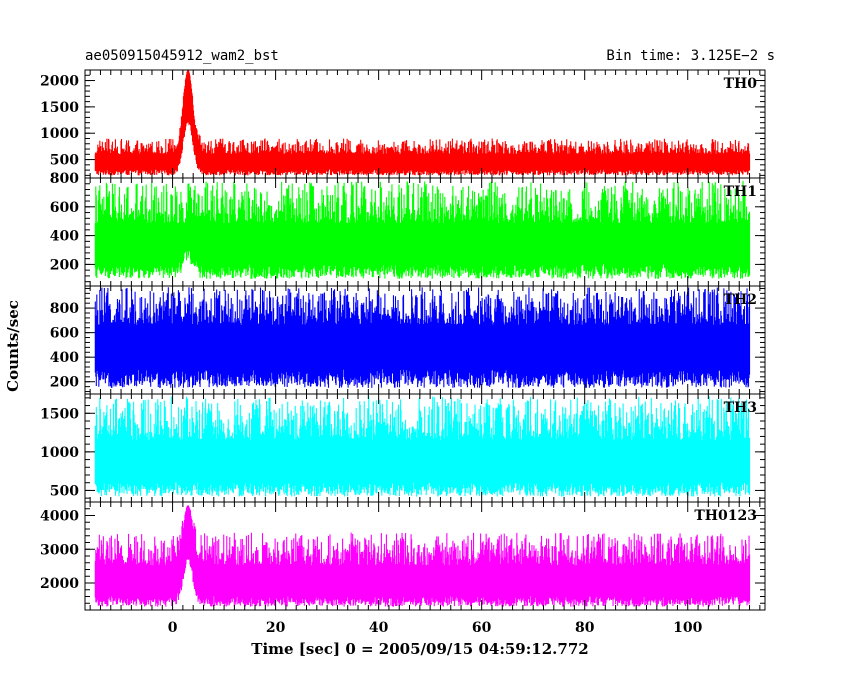 The image size is (850, 680). I want to click on panel-label: TH0, so click(741, 84).